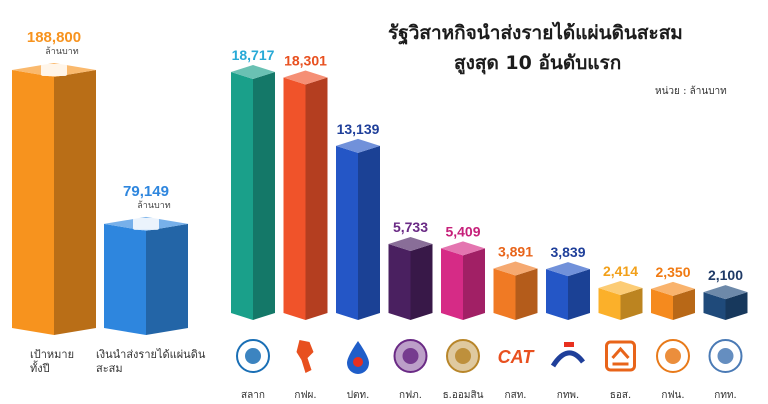 This screenshot has height=404, width=768. Describe the element at coordinates (151, 354) in the screenshot. I see `left-category-label: เงินนำส่งรายได้แผ่นดิน` at that location.